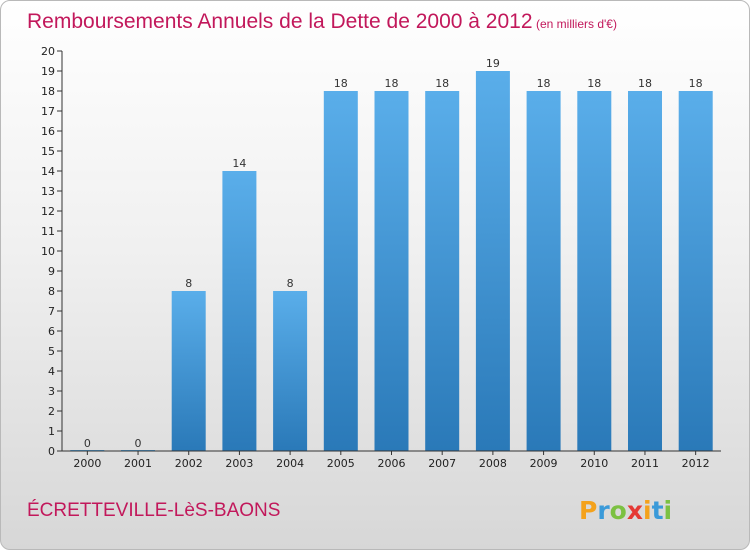 This screenshot has width=750, height=550. What do you see at coordinates (493, 463) in the screenshot?
I see `x-tick-label: 2008` at bounding box center [493, 463].